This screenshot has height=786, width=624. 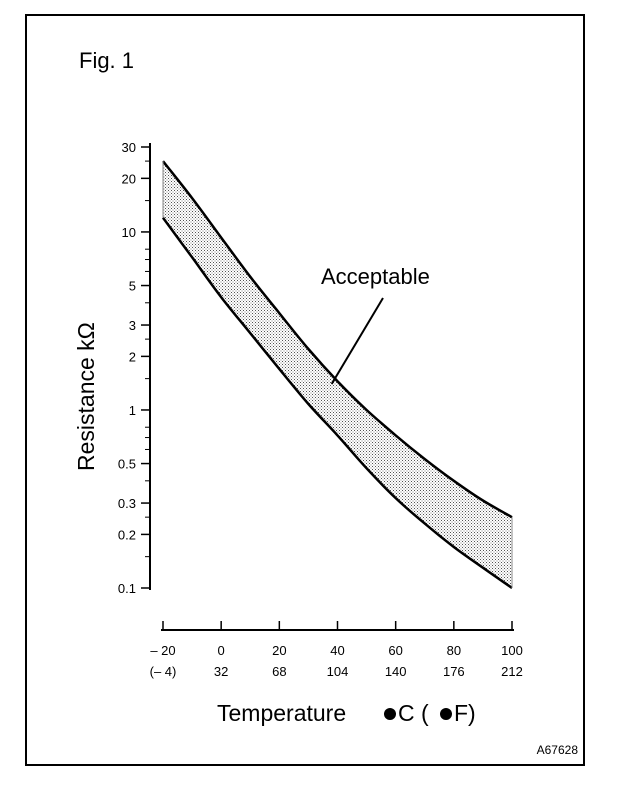 What do you see at coordinates (413, 713) in the screenshot?
I see `x-axis-unit-c: C (` at bounding box center [413, 713].